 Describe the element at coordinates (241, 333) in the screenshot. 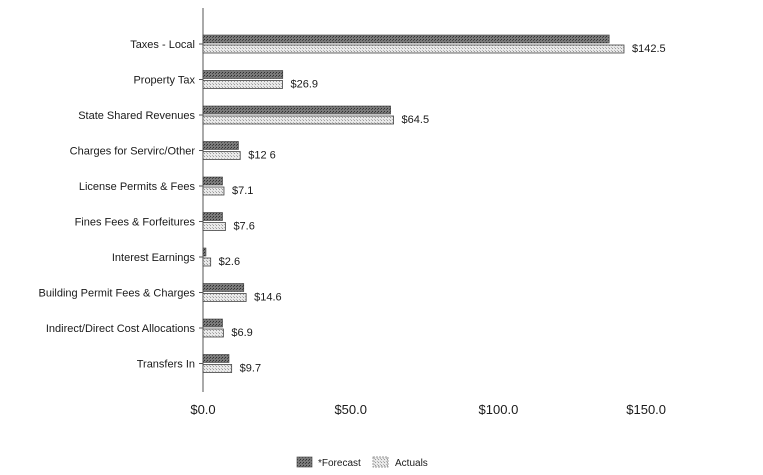

I see `data-label: $6.9` at that location.